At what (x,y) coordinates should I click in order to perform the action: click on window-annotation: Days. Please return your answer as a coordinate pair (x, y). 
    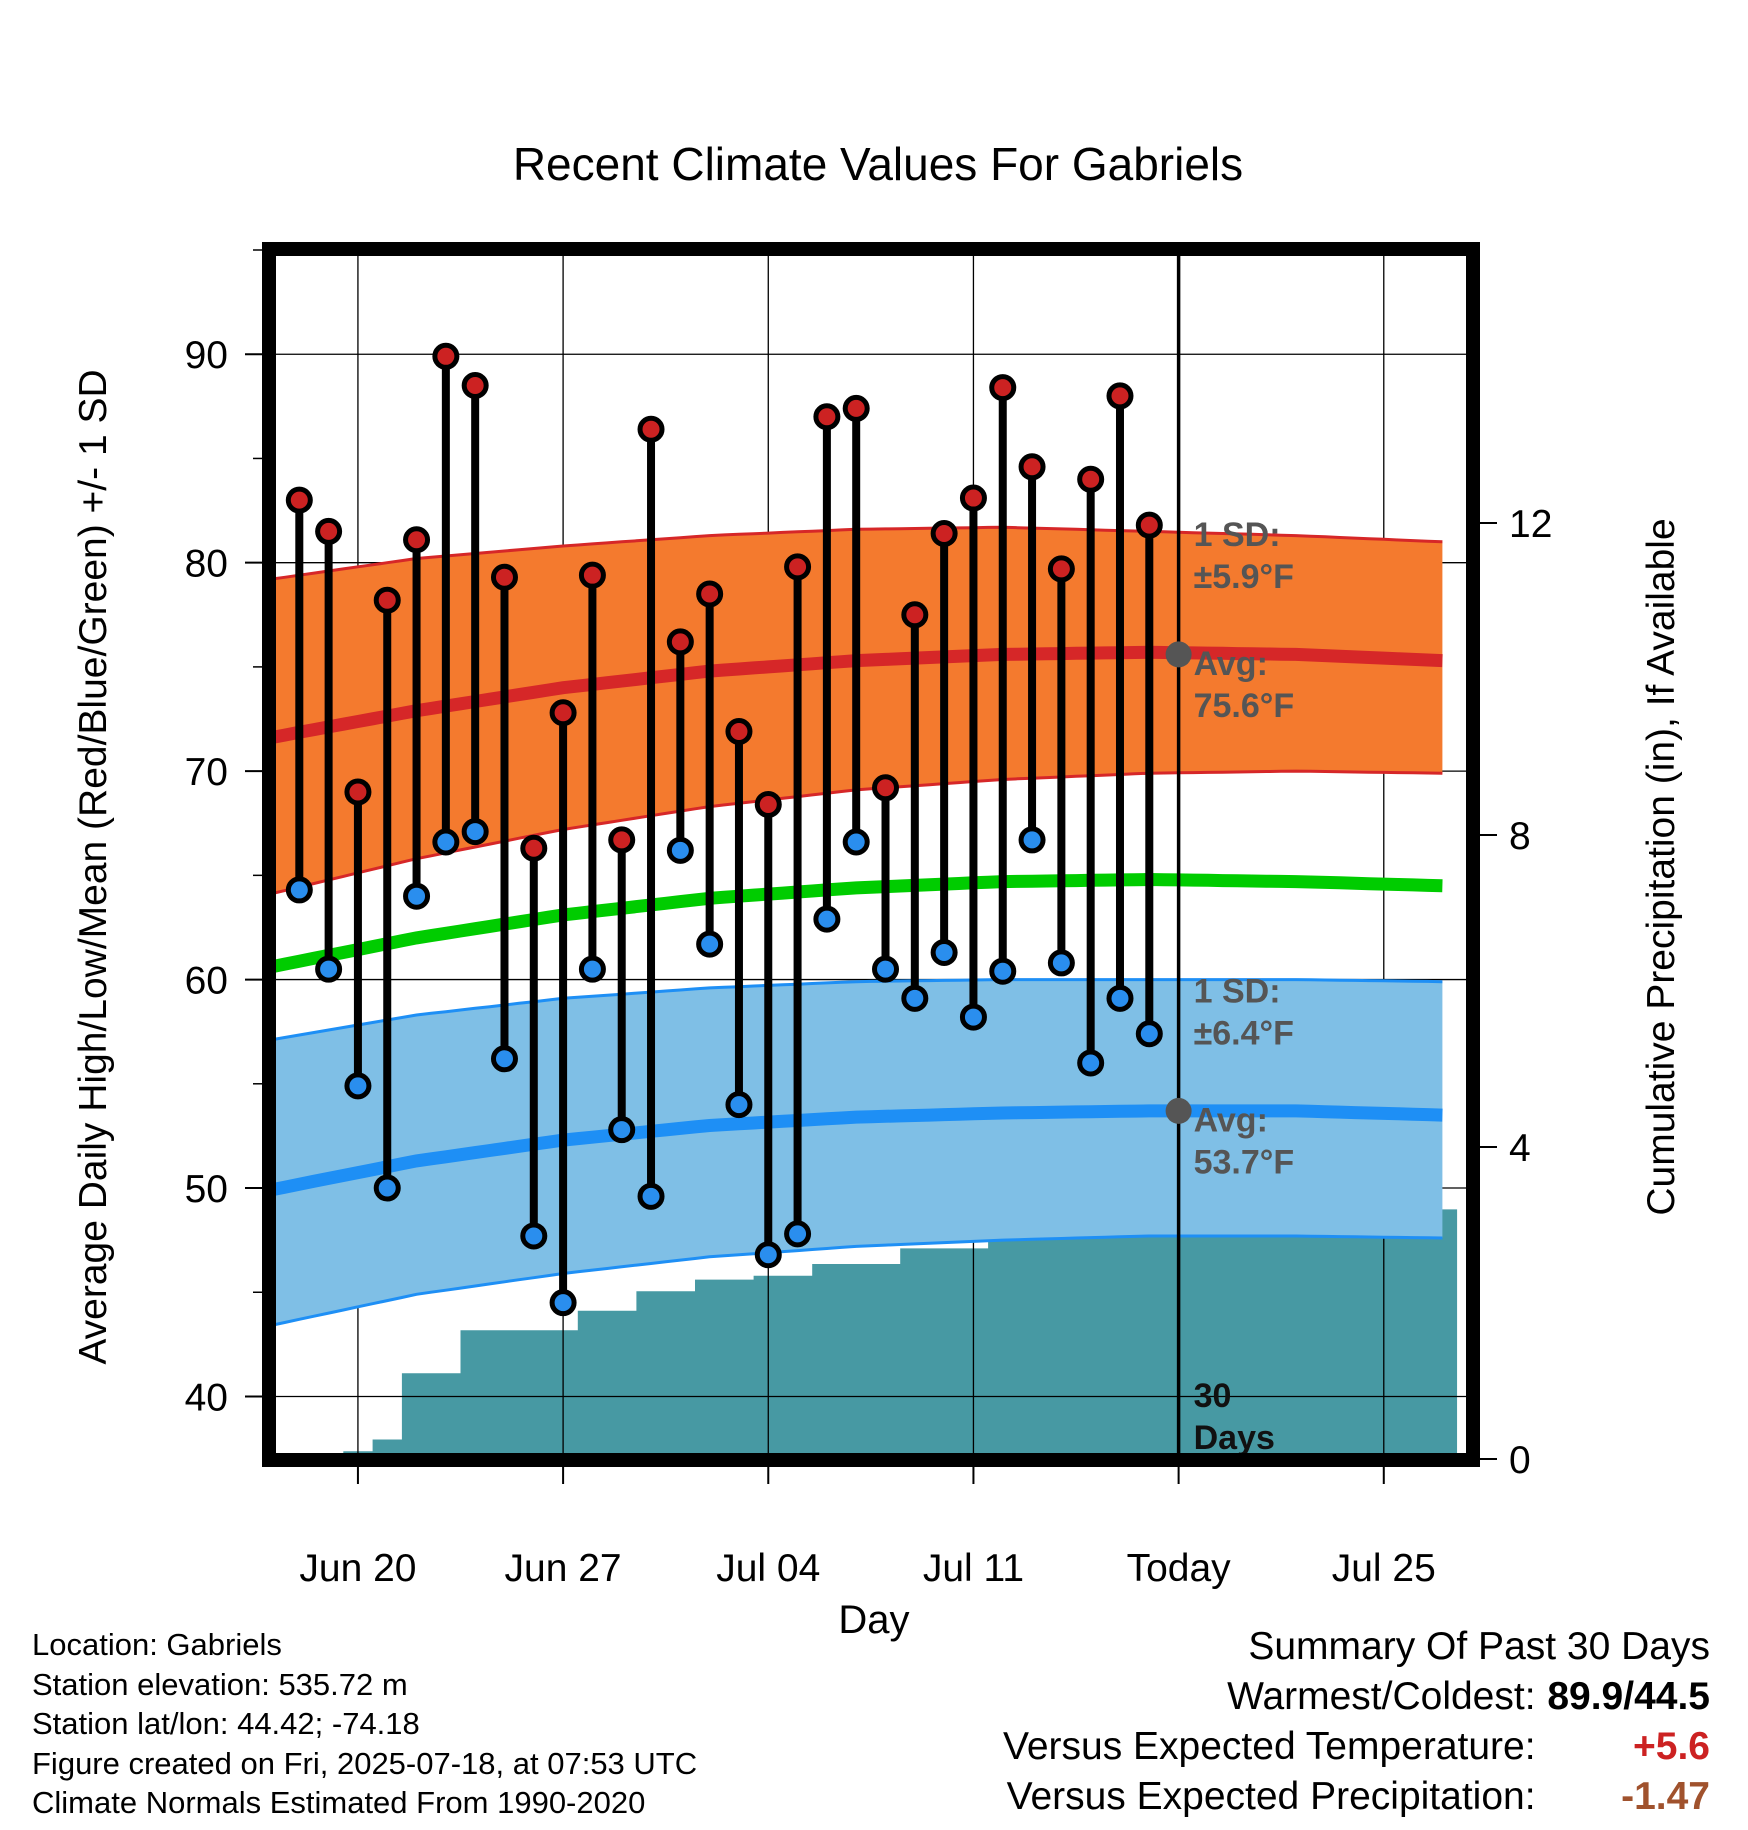
    Looking at the image, I should click on (1234, 1438).